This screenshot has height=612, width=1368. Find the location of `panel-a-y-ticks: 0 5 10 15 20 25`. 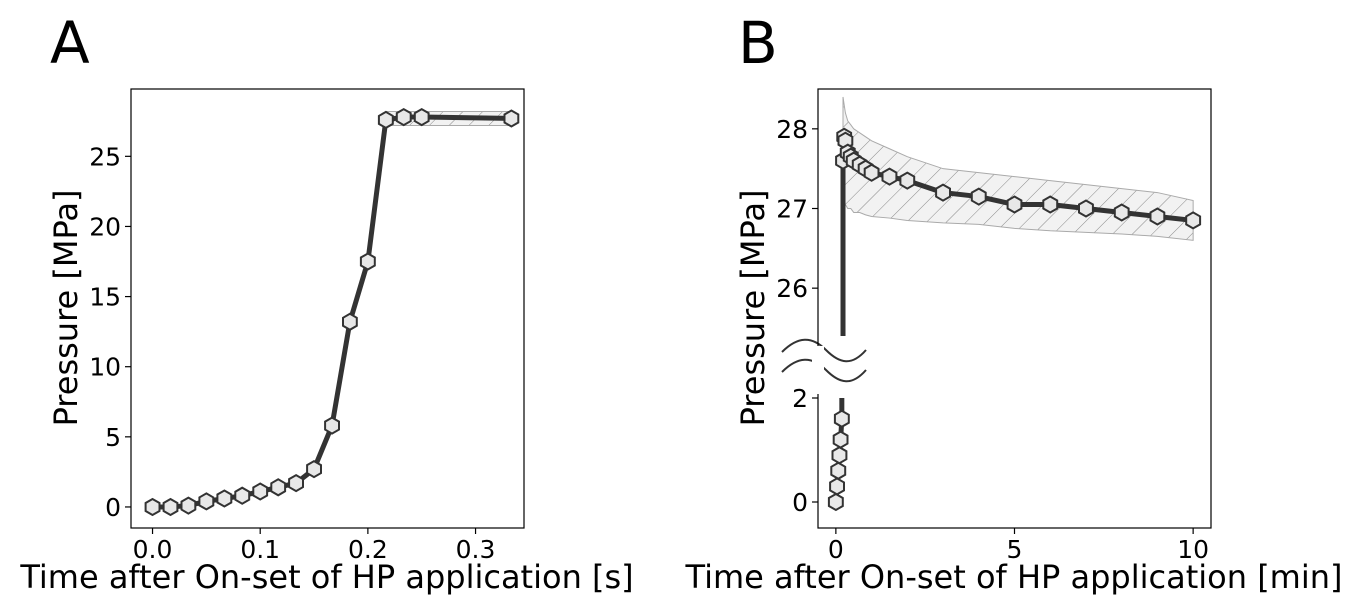

panel-a-y-ticks: 0 5 10 15 20 25 is located at coordinates (110, 332).